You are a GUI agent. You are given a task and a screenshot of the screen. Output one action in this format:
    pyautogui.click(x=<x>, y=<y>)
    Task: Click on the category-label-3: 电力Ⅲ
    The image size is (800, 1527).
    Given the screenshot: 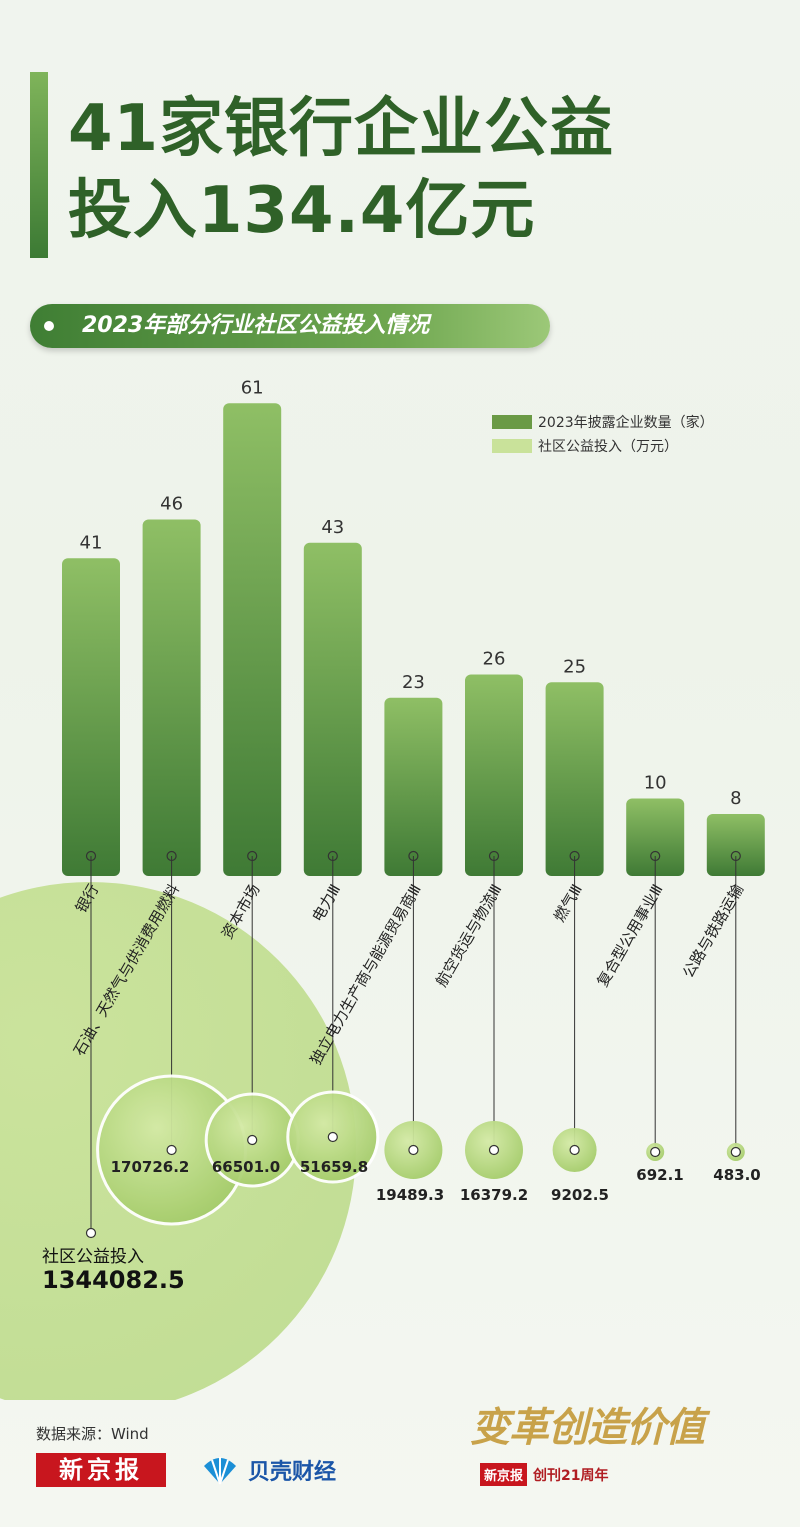 What is the action you would take?
    pyautogui.click(x=327, y=903)
    